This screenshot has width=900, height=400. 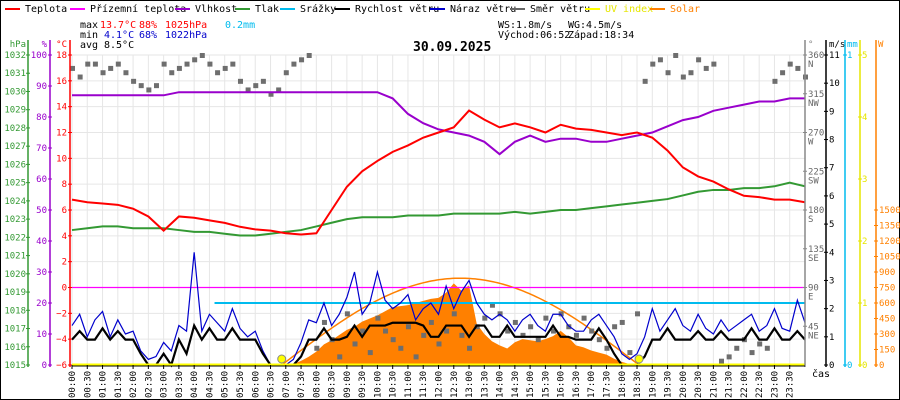 I want to click on wind-axis-tick-label: 8, so click(x=831, y=141).